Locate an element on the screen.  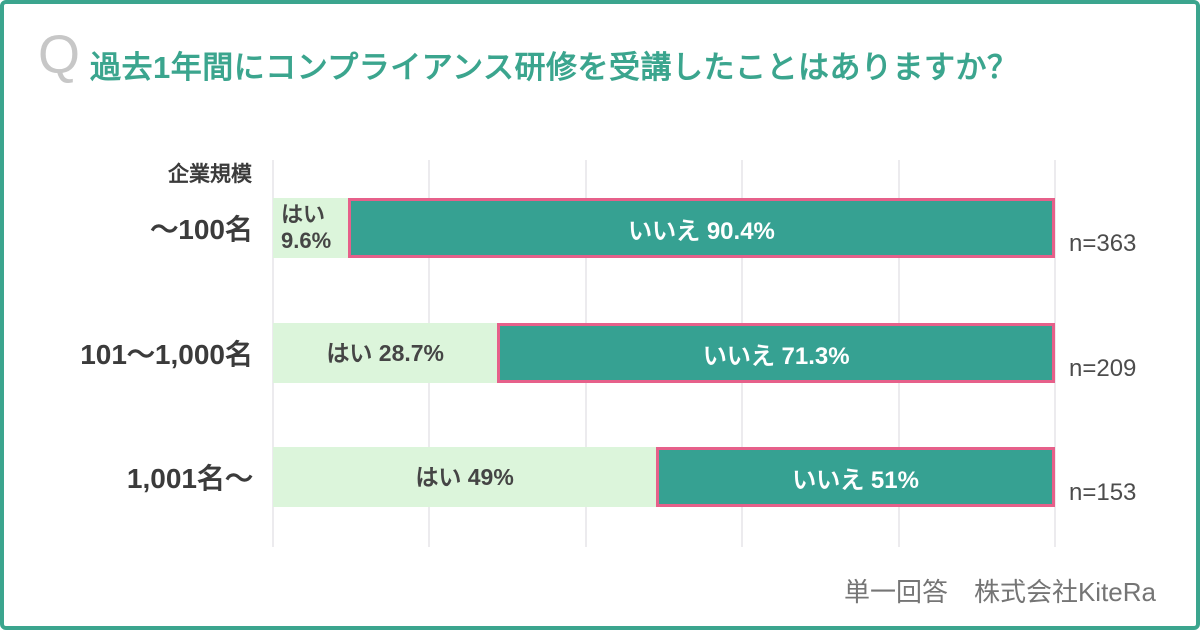
bar-yes-value: 9.6% is located at coordinates (306, 240).